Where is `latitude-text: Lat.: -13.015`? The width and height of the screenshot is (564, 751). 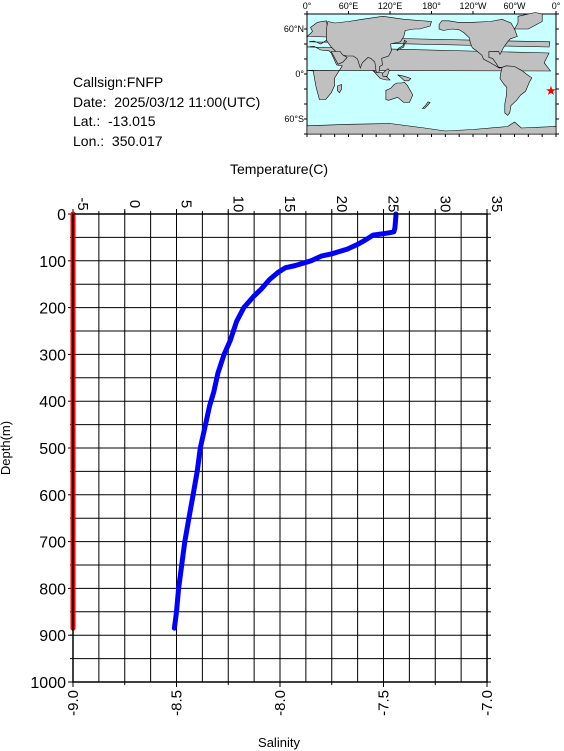
latitude-text: Lat.: -13.015 is located at coordinates (114, 121).